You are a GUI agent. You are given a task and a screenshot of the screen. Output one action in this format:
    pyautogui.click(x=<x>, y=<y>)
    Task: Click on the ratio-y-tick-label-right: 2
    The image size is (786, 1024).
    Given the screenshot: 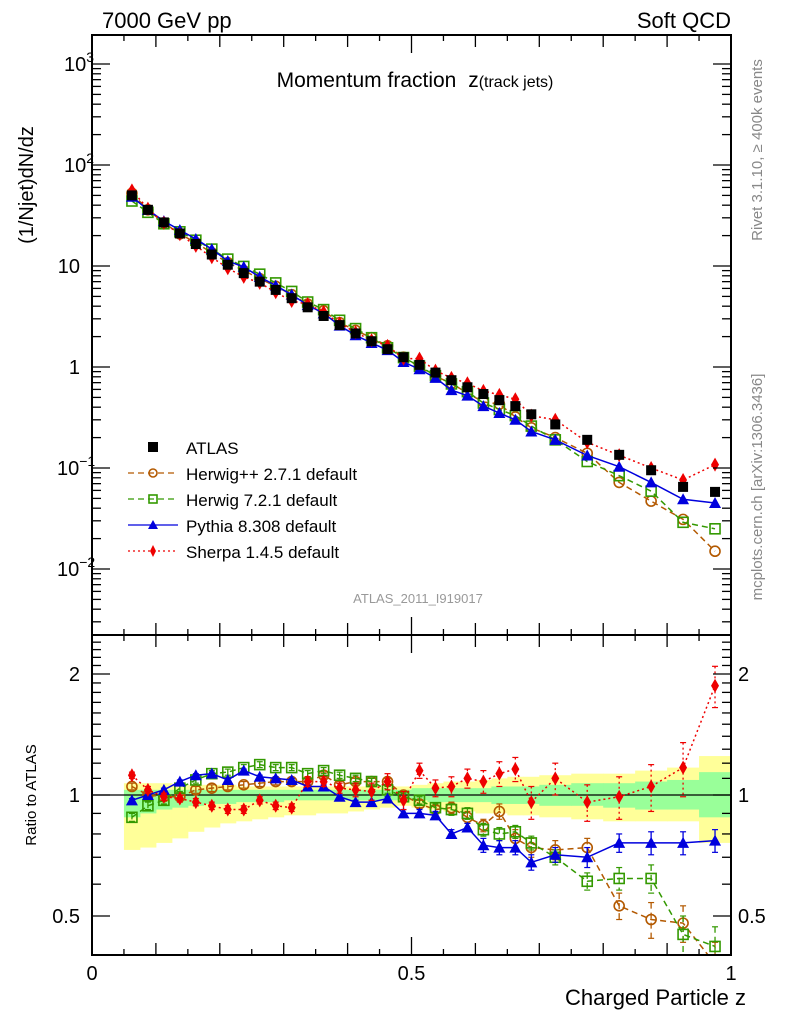 What is the action you would take?
    pyautogui.click(x=743, y=675)
    